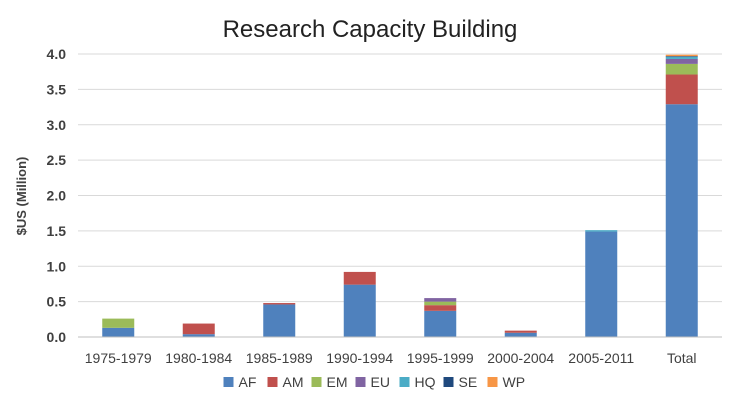 The image size is (739, 404). What do you see at coordinates (520, 358) in the screenshot?
I see `x-tick-label: 2000-2004` at bounding box center [520, 358].